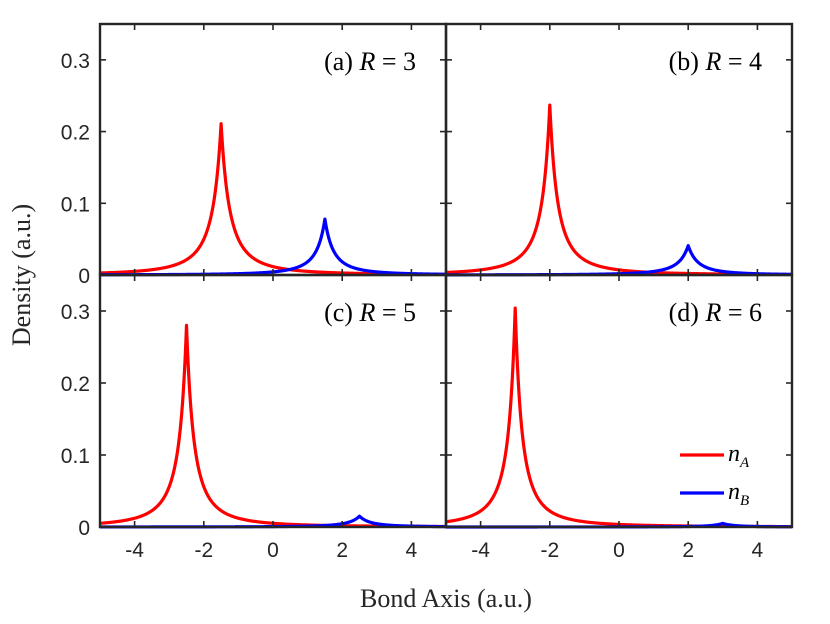 The height and width of the screenshot is (624, 830). What do you see at coordinates (21, 275) in the screenshot?
I see `y-axis-label: Density (a.u.)` at bounding box center [21, 275].